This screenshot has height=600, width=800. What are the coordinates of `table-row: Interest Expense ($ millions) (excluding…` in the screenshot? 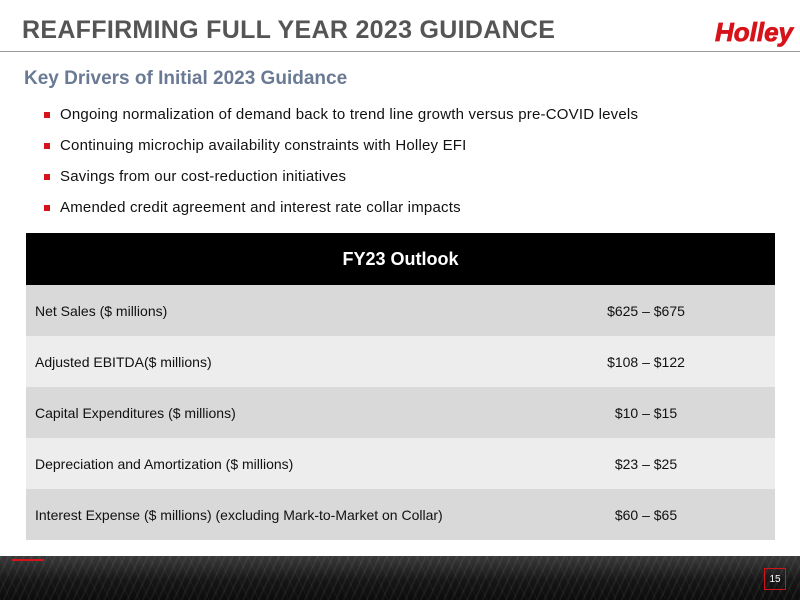 It's located at (400, 514).